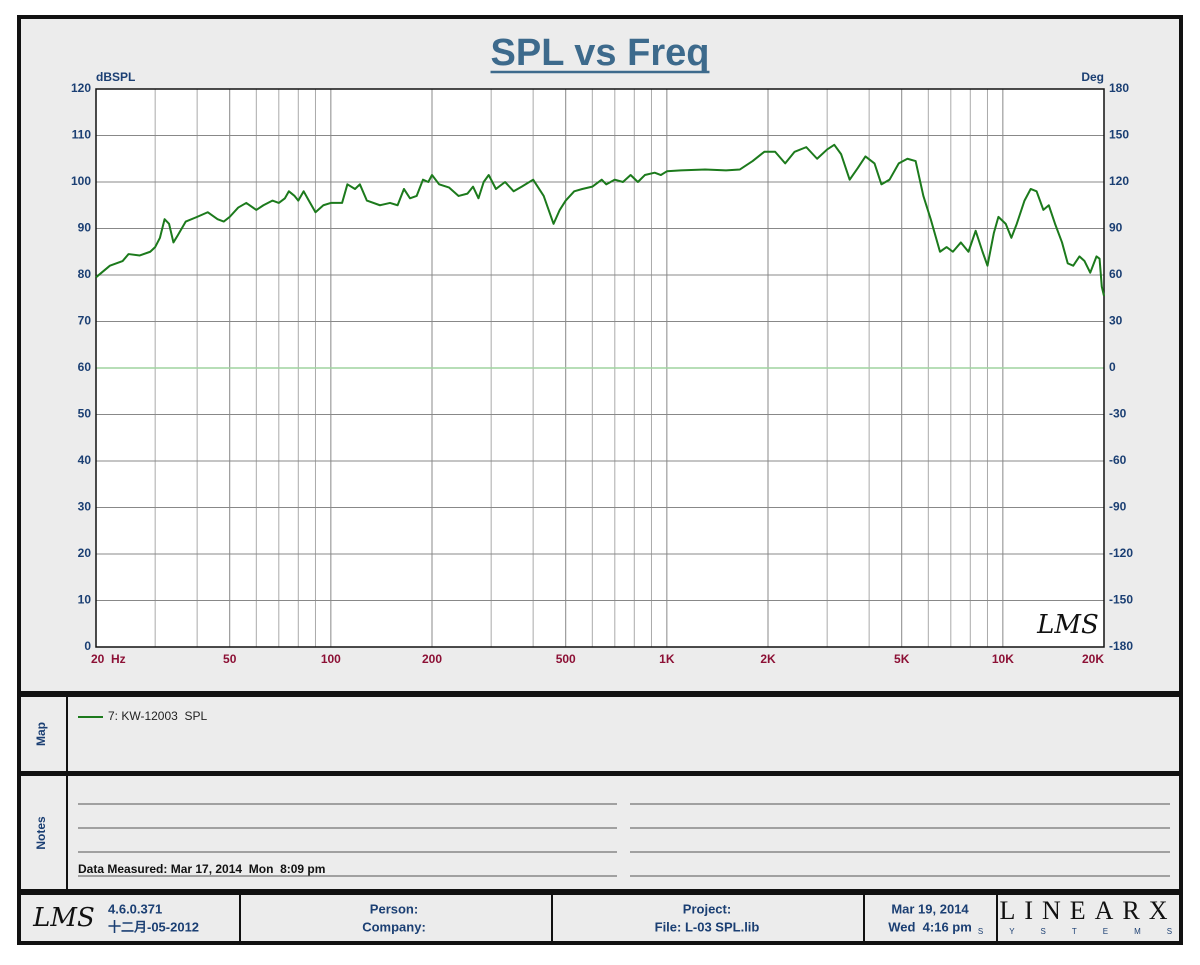  What do you see at coordinates (1093, 659) in the screenshot?
I see `x-tick-label: 20K` at bounding box center [1093, 659].